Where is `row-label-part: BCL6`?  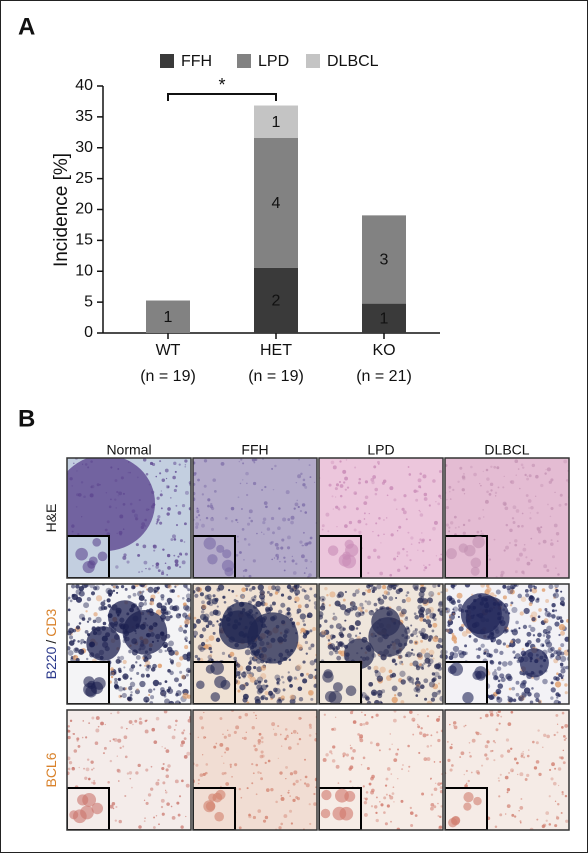
row-label-part: BCL6 is located at coordinates (51, 769).